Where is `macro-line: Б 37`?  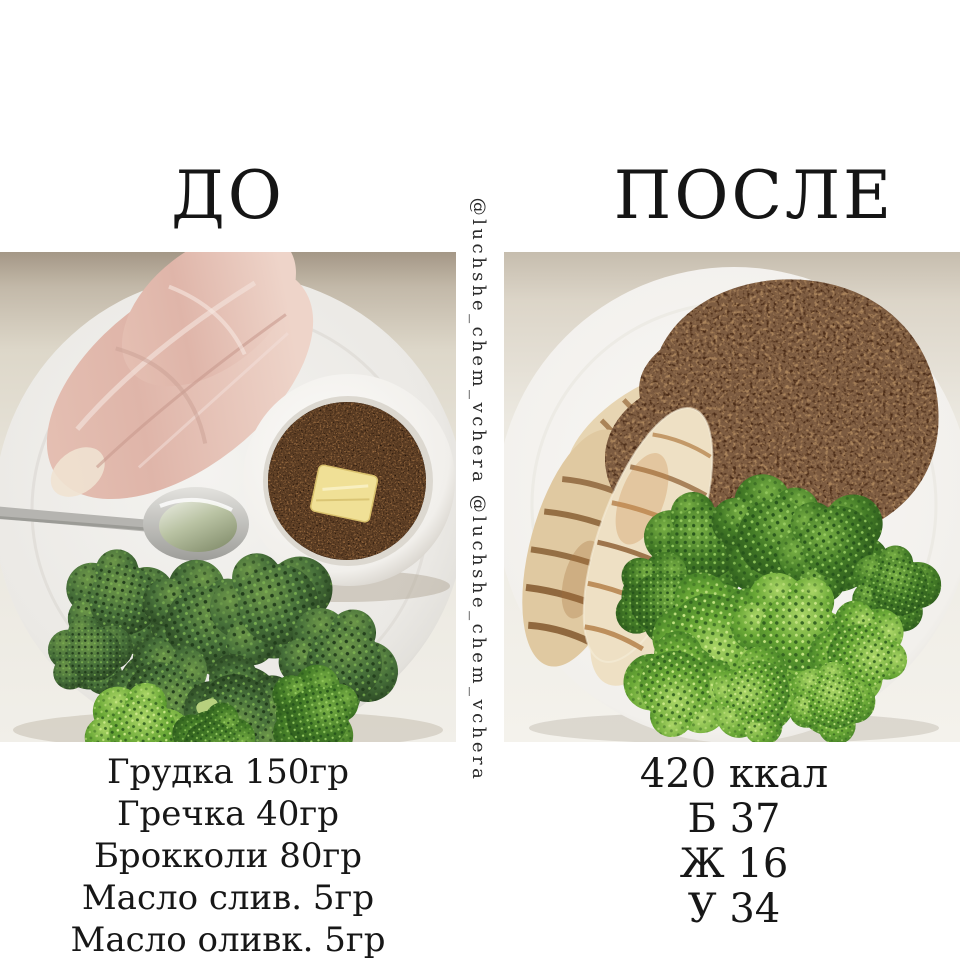
macro-line: Б 37 is located at coordinates (734, 819).